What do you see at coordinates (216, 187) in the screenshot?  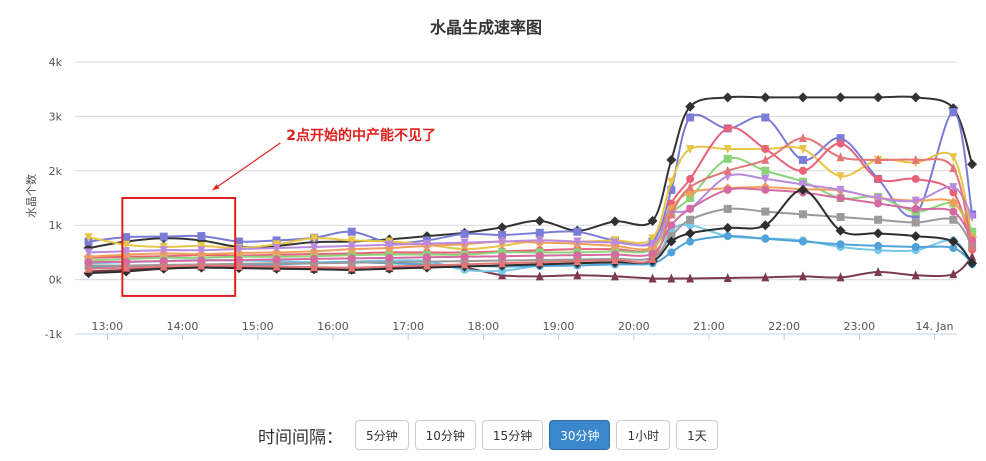 I see `annotation-arrow-head` at bounding box center [216, 187].